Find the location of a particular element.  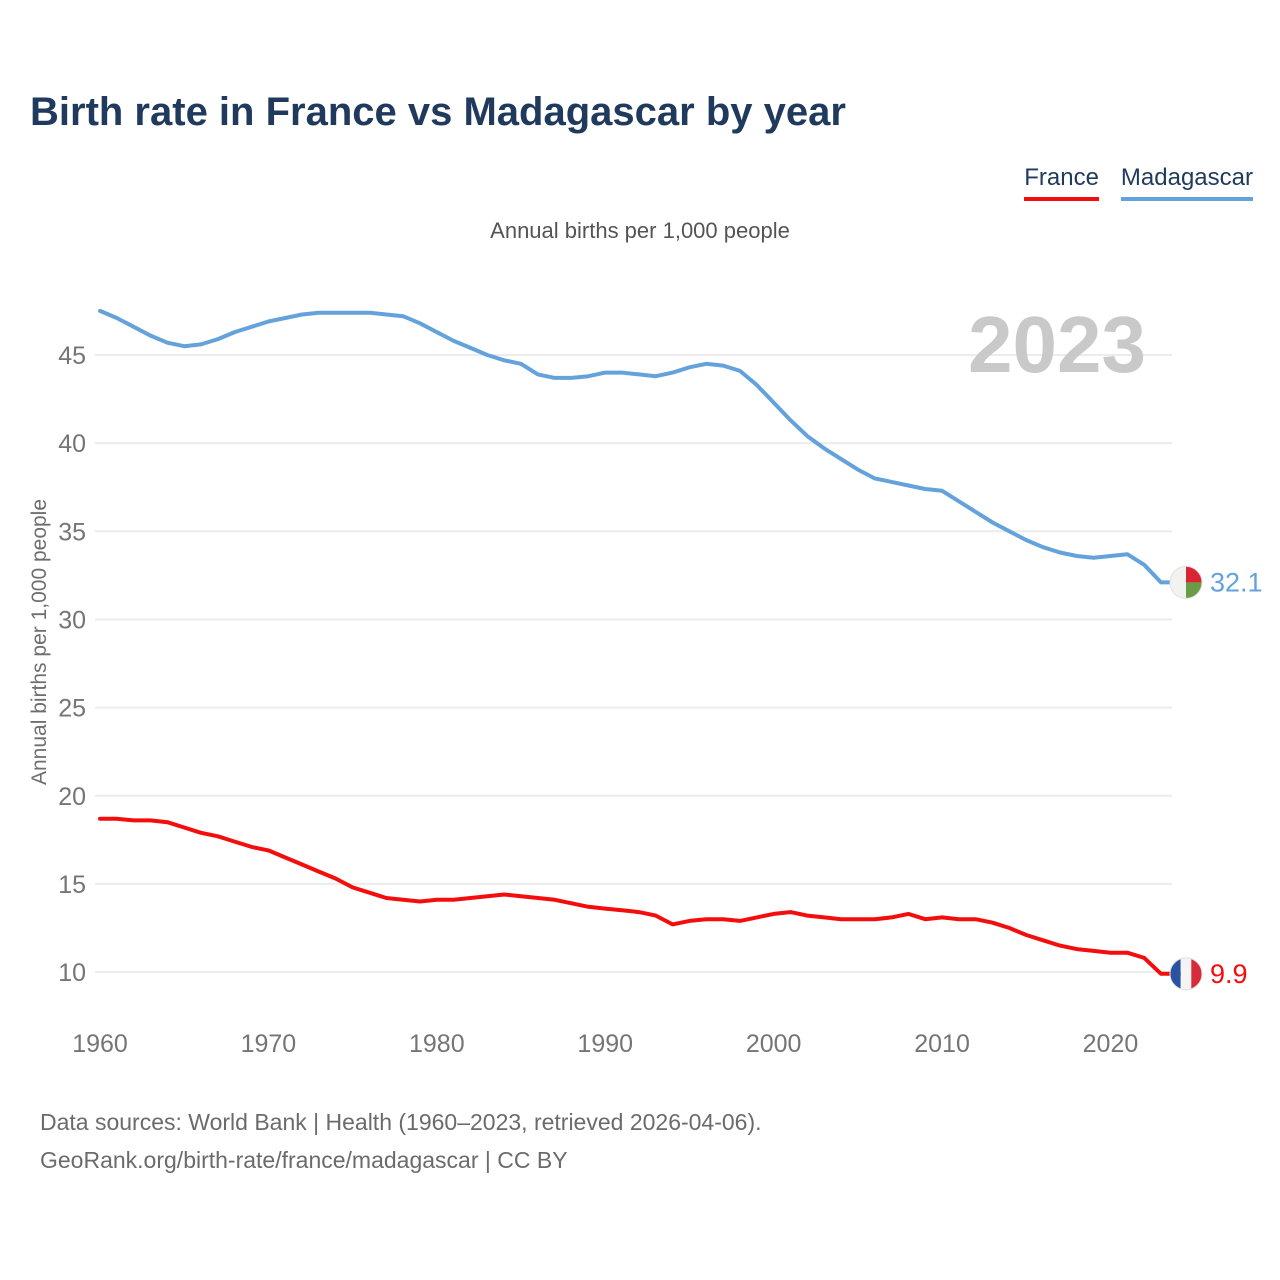

x-tick-label: 2000 is located at coordinates (774, 1044).